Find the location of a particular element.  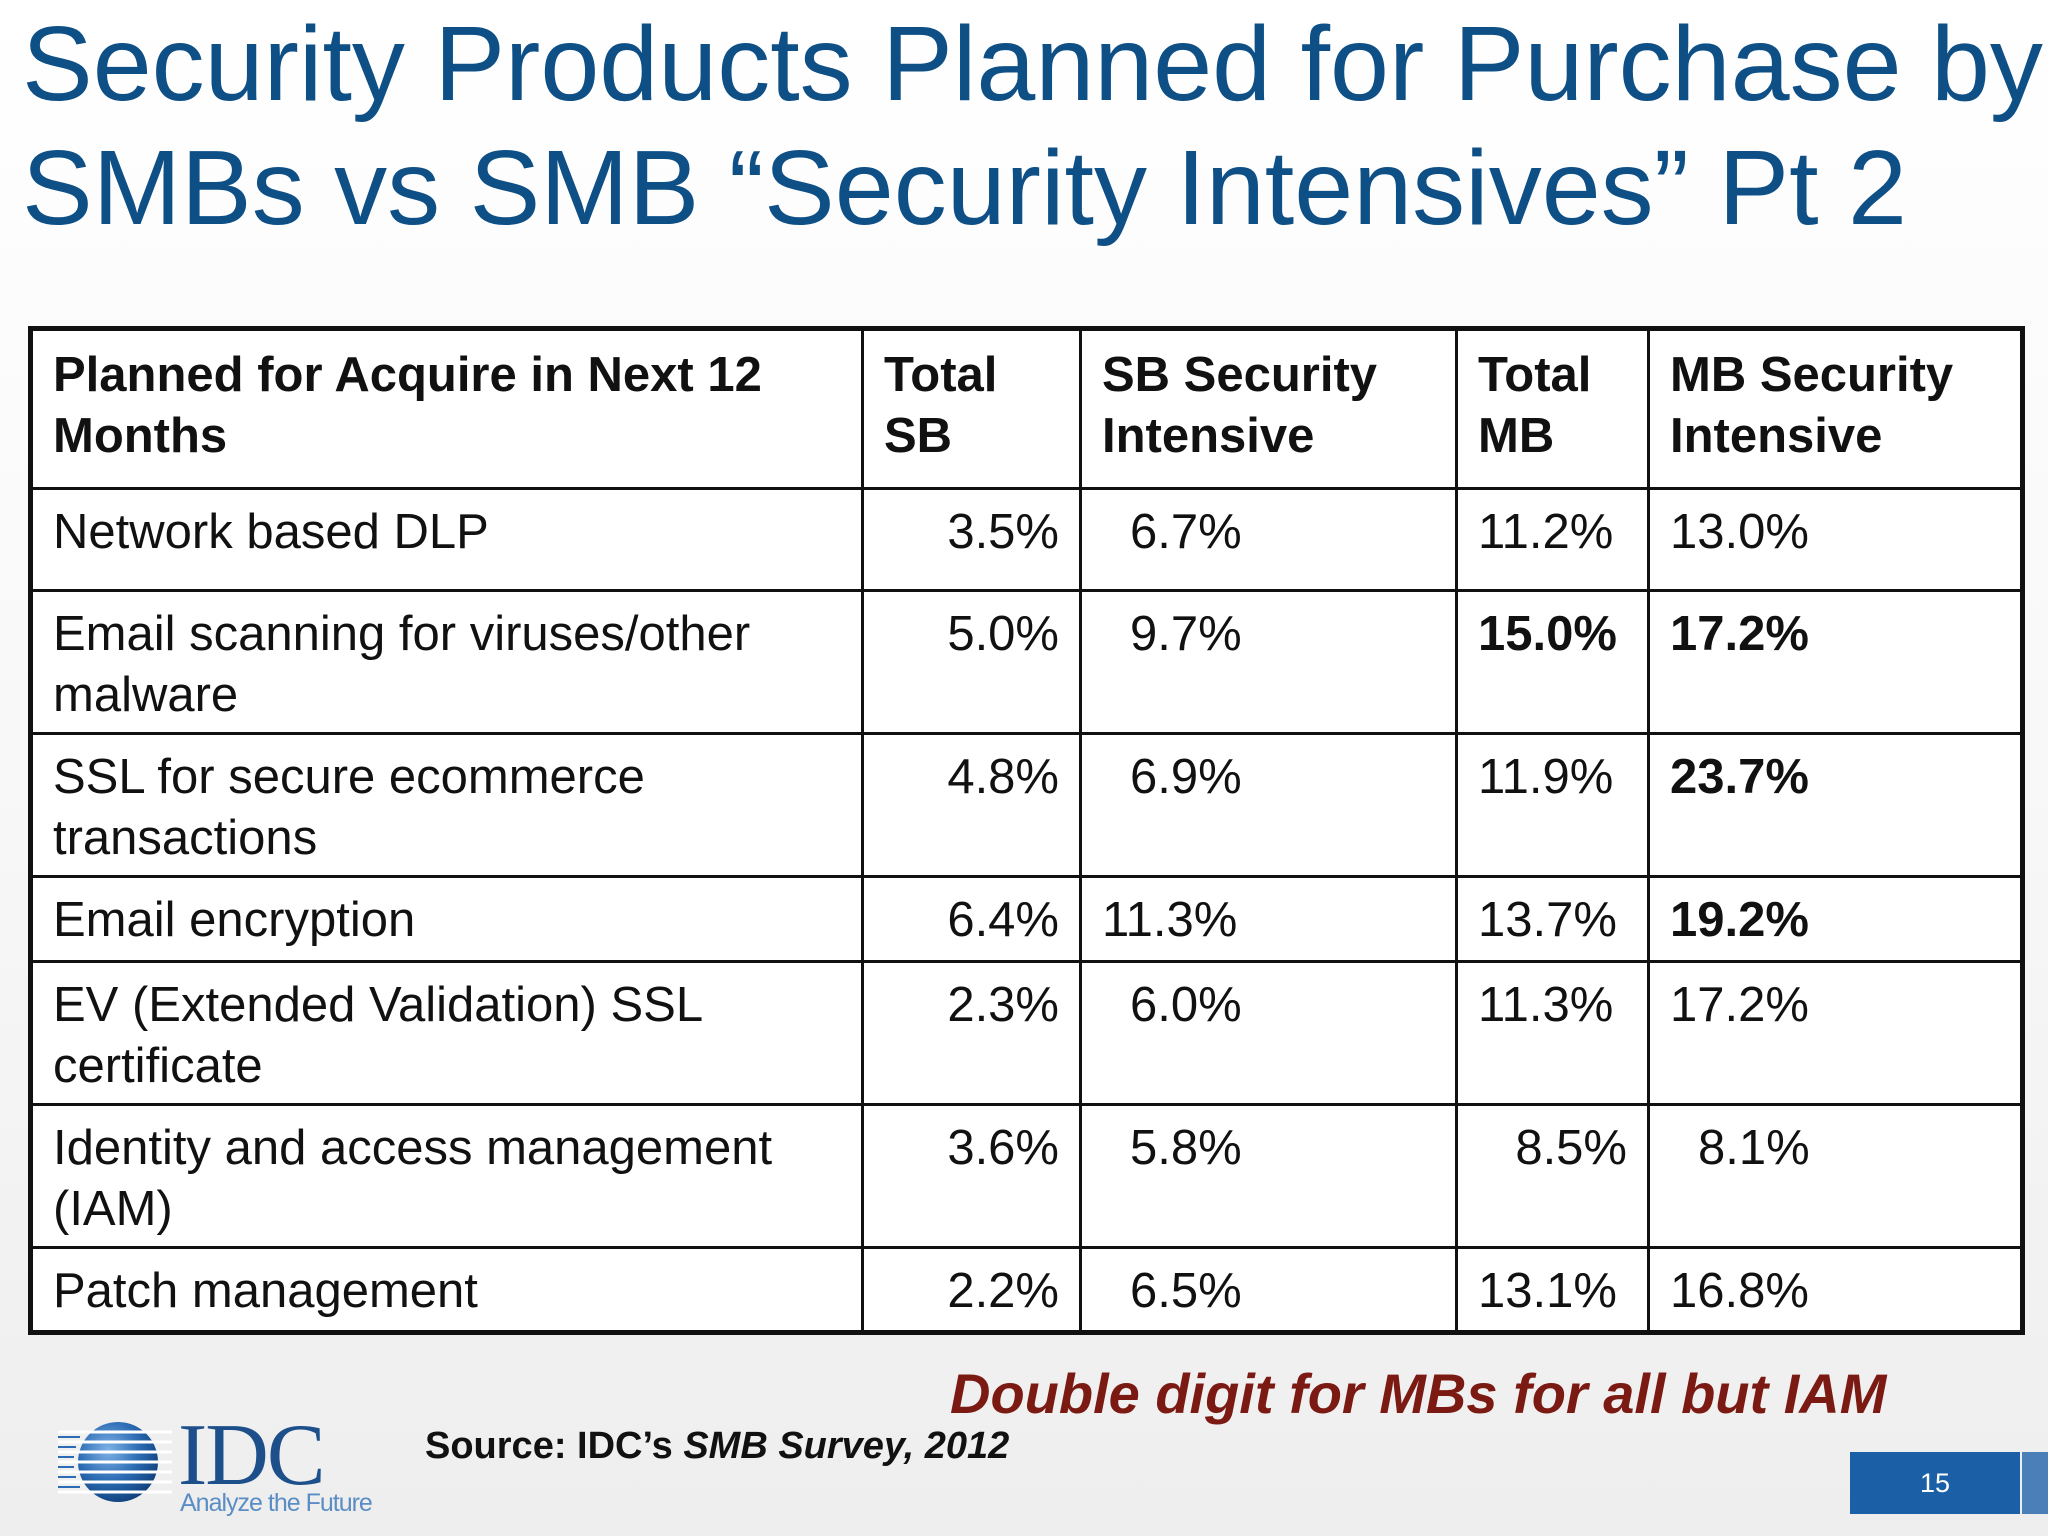

header-total-mb: Total MB is located at coordinates (1552, 408).